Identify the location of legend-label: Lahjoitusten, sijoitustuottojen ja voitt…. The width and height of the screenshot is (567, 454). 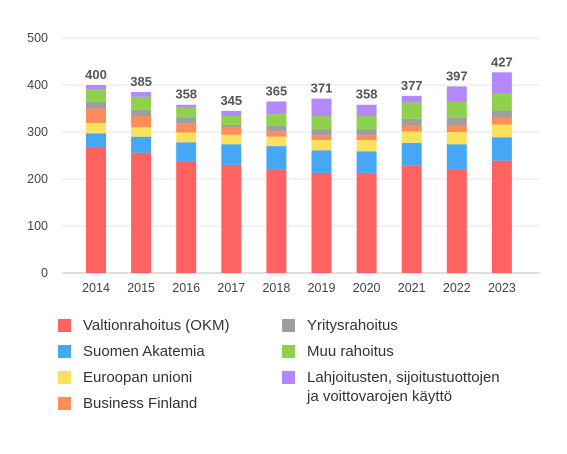
(403, 387).